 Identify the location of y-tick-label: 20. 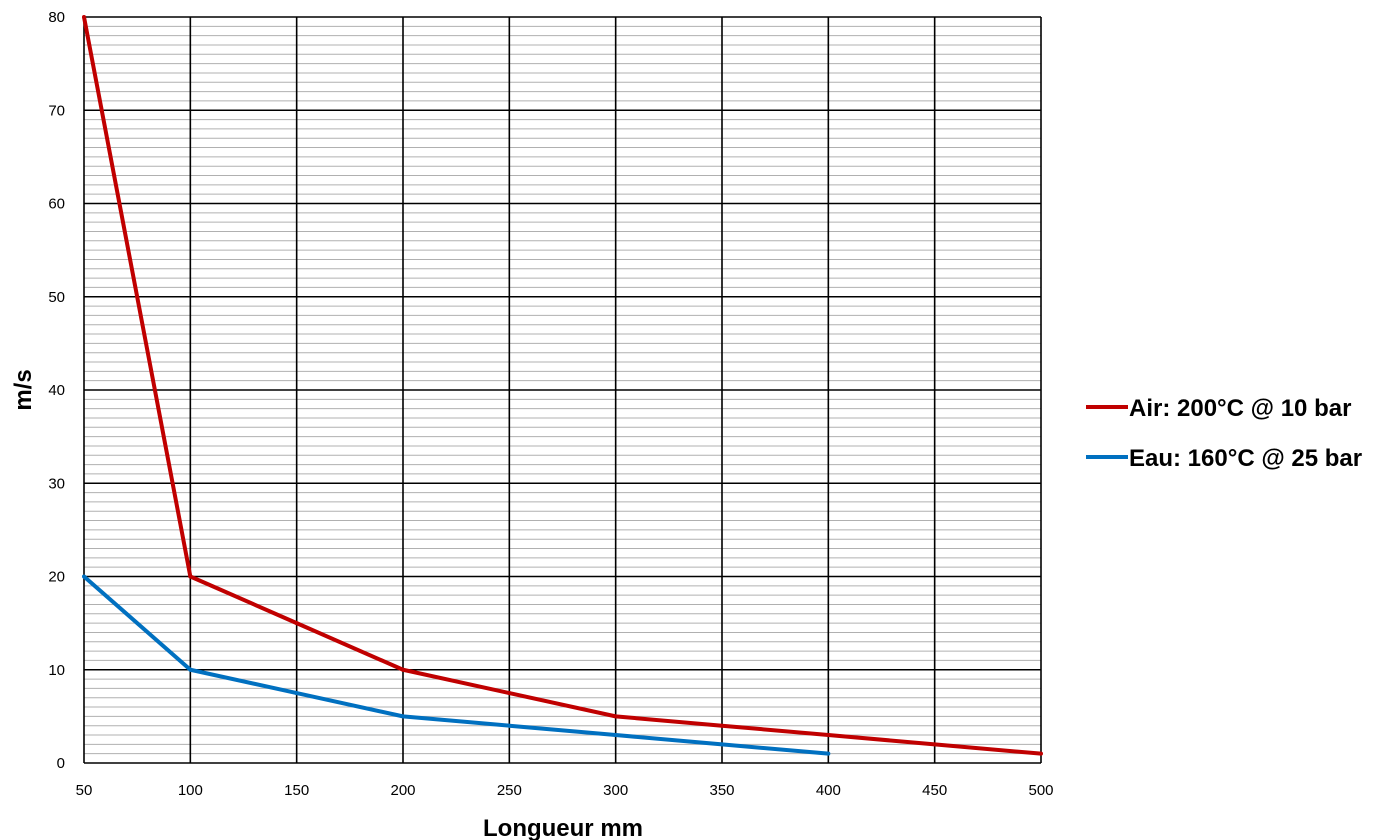
(56, 577).